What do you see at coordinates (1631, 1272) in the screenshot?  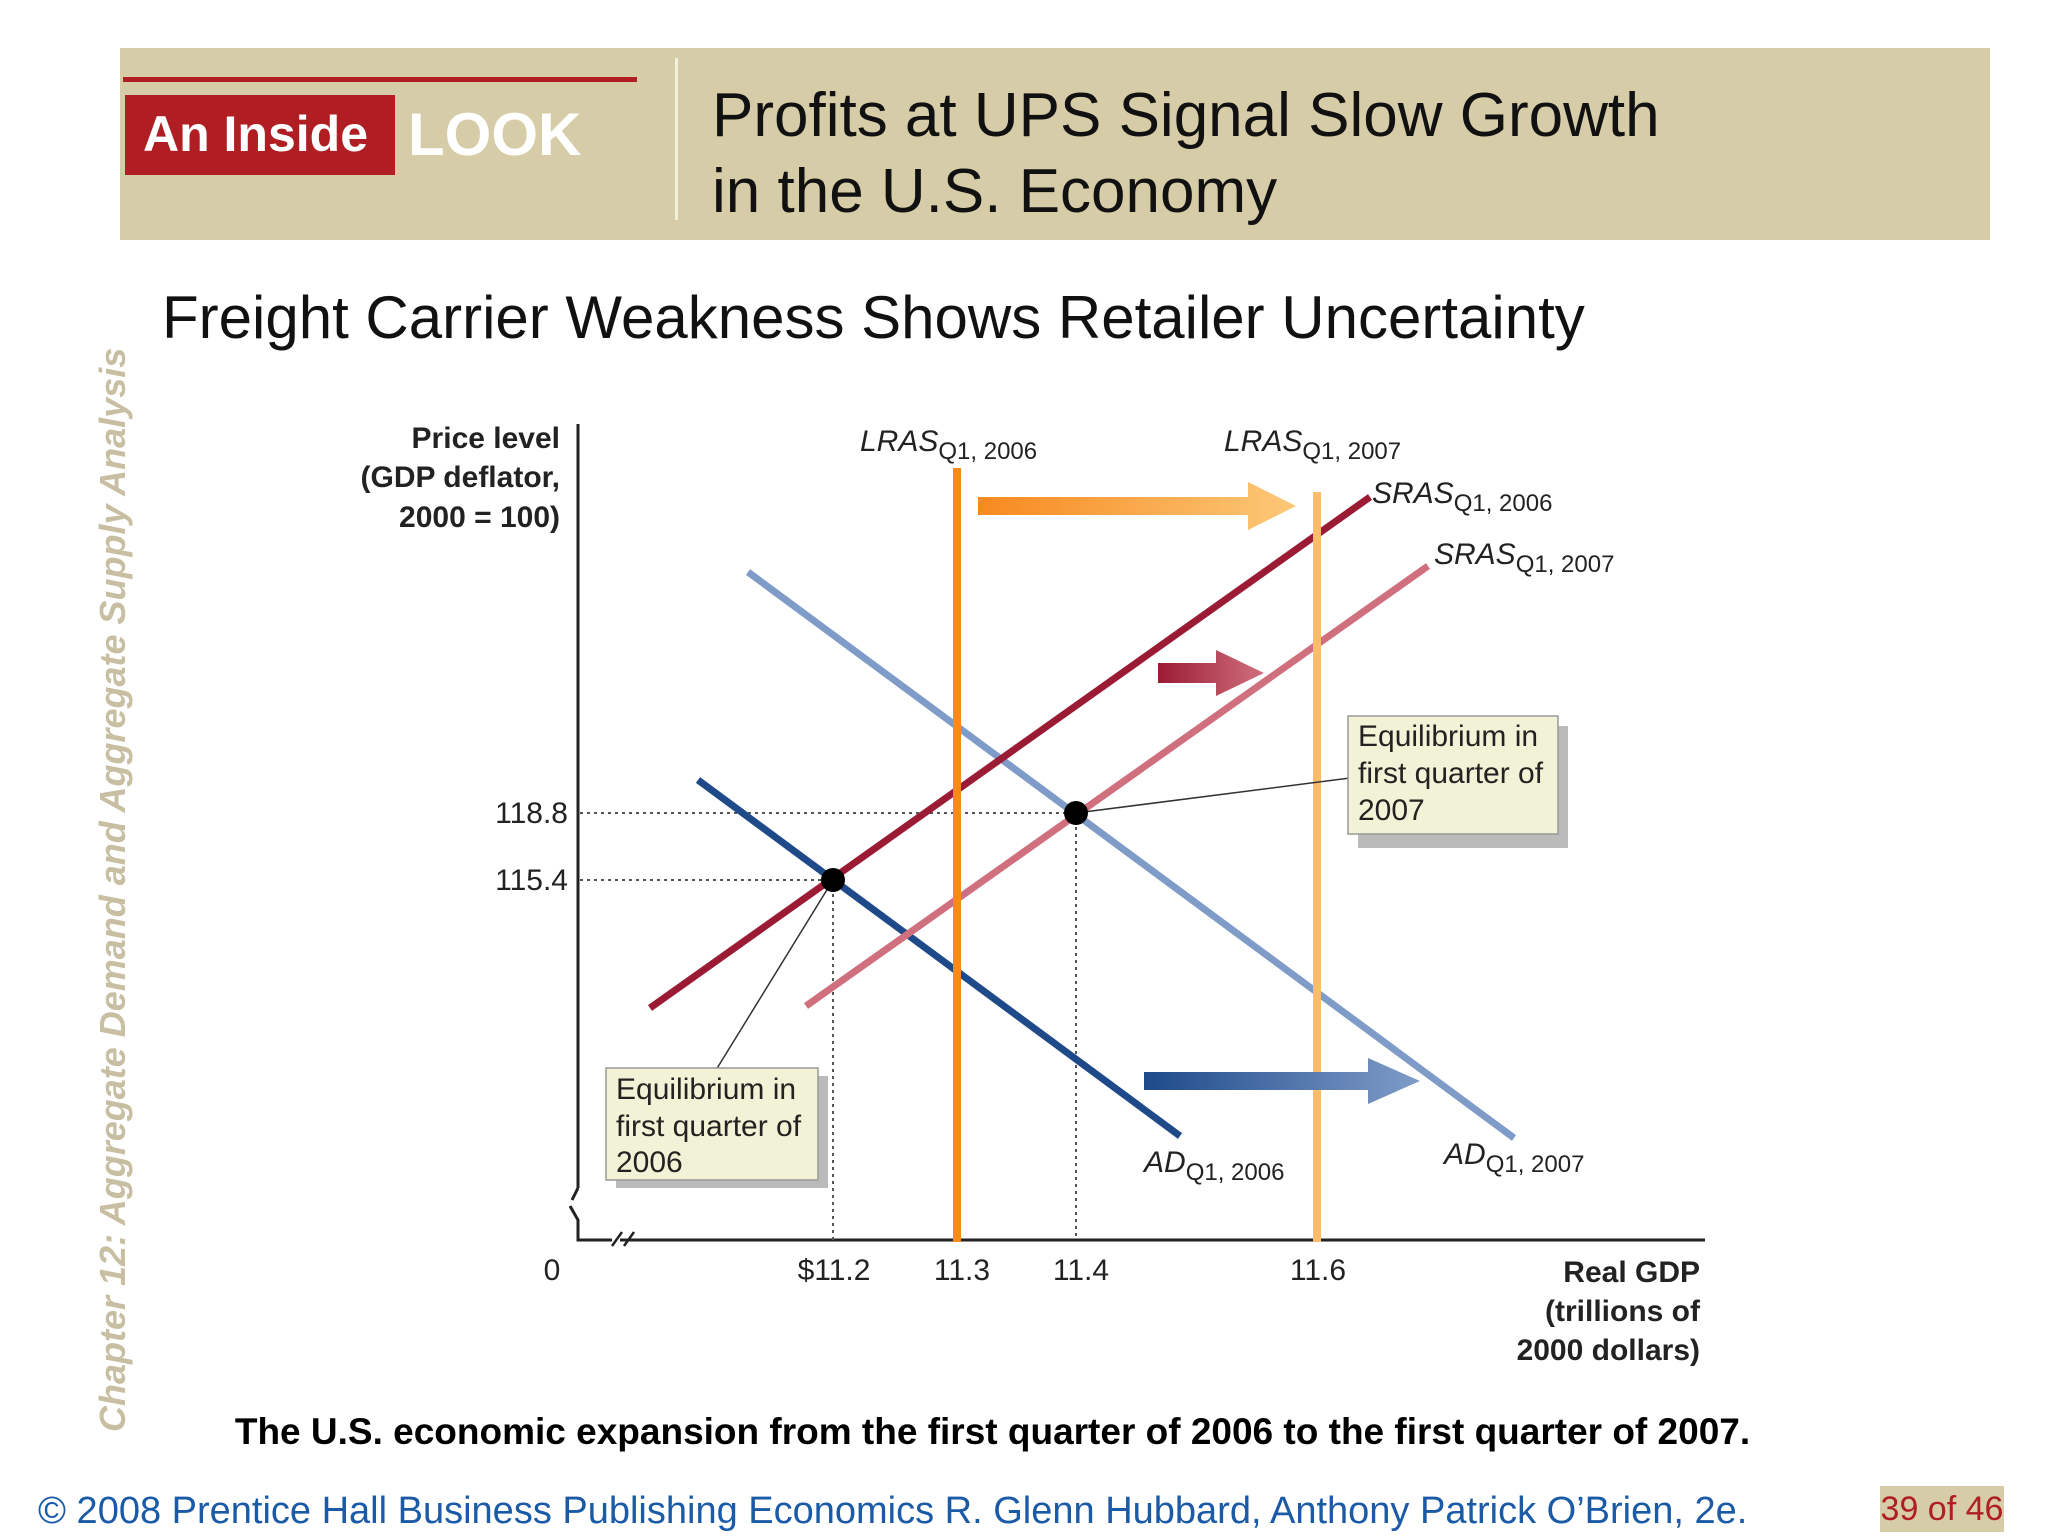 I see `x-axis-label-line-1: Real GDP` at bounding box center [1631, 1272].